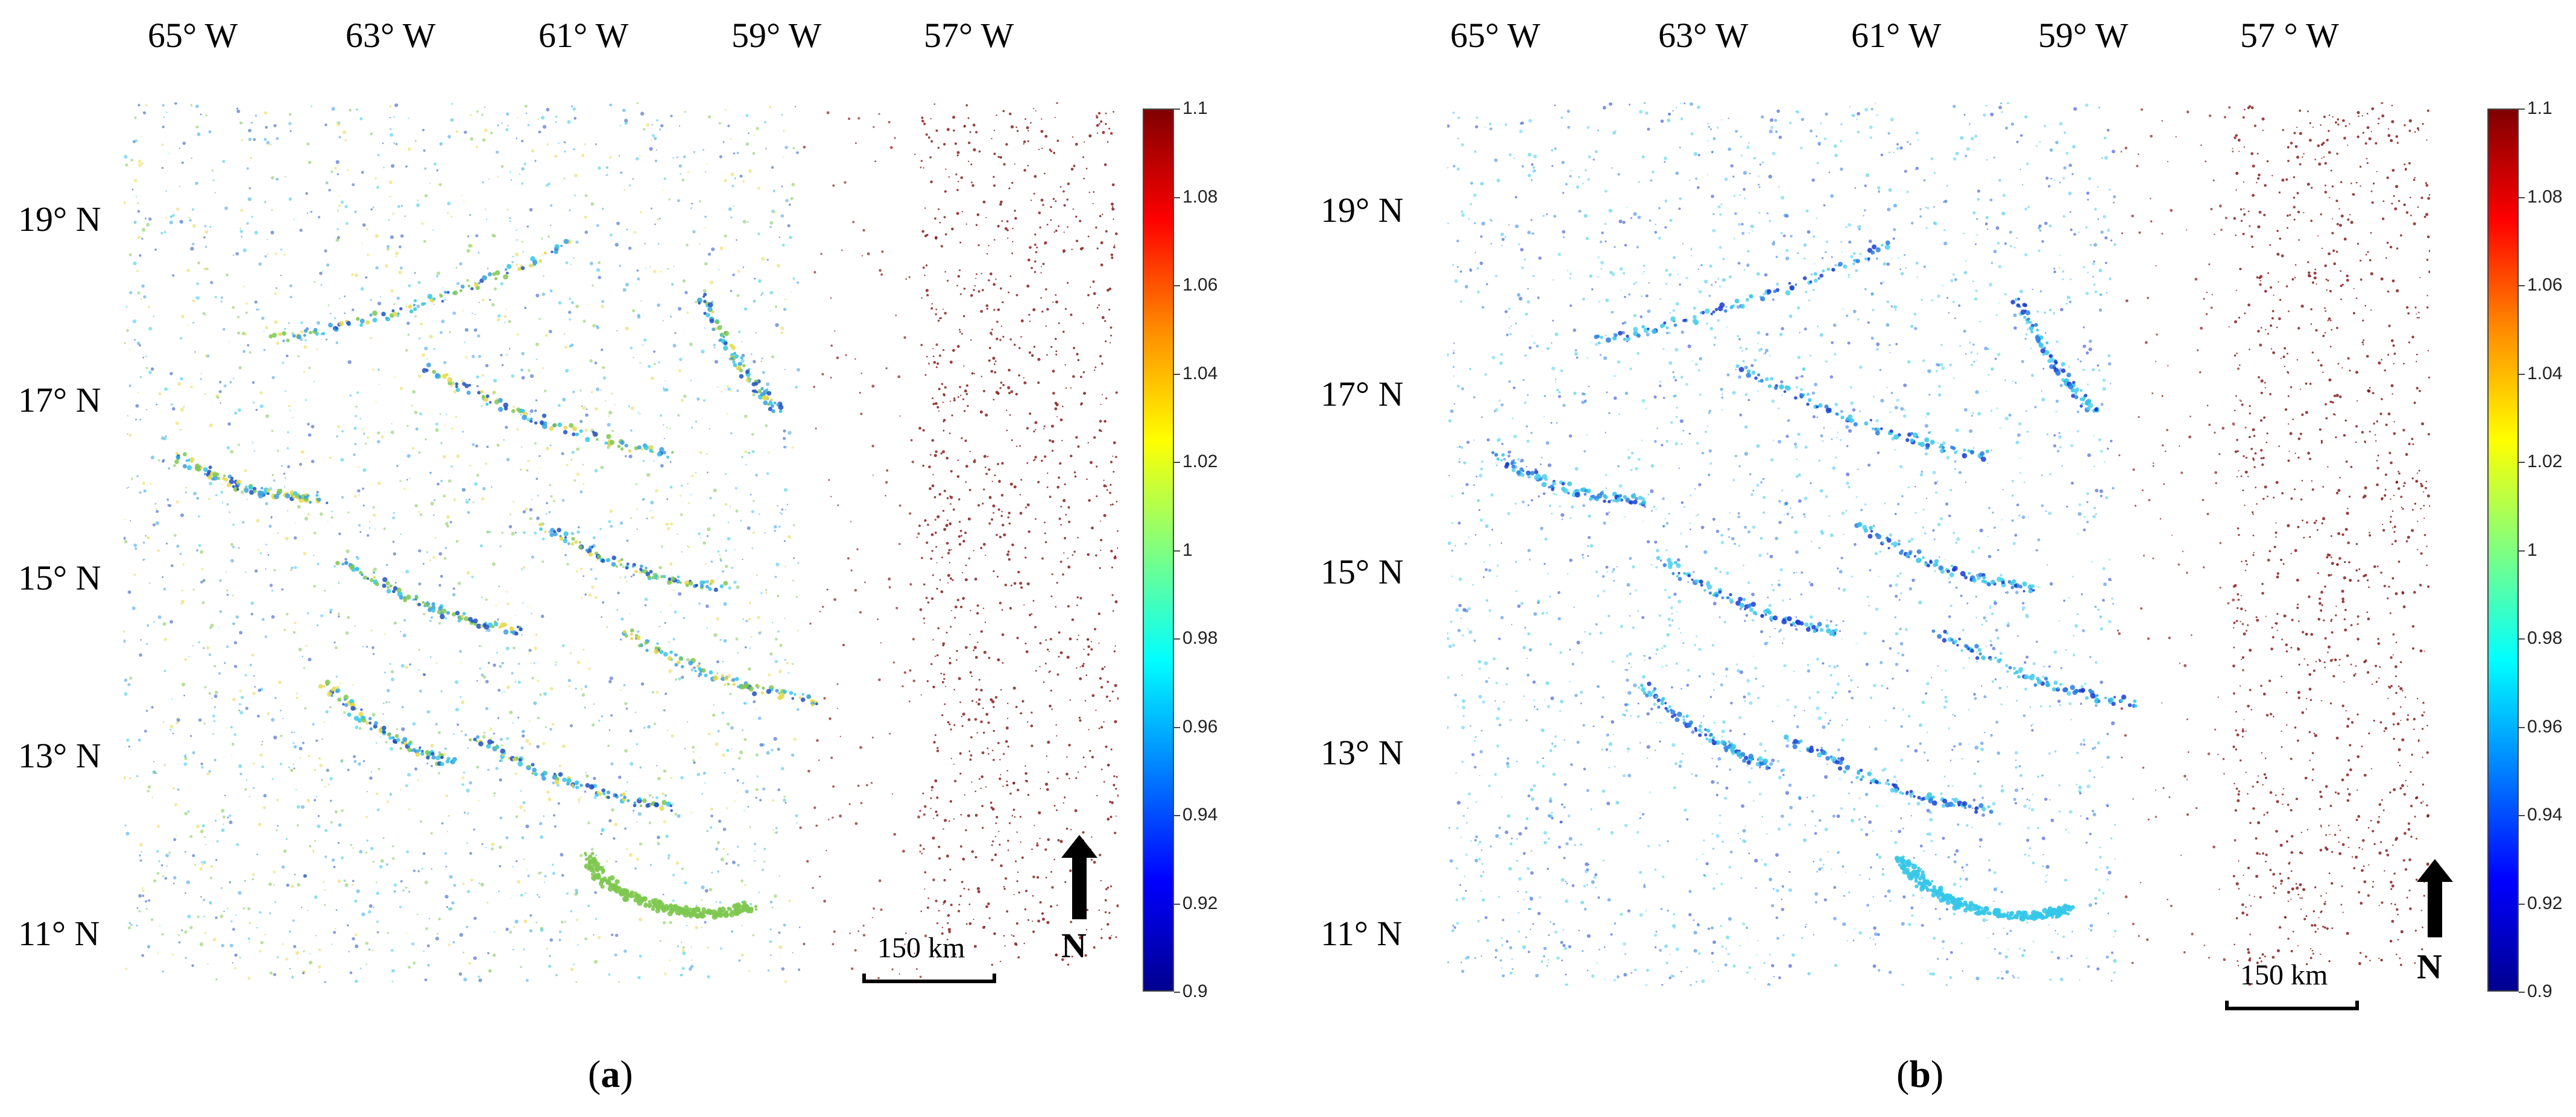  Describe the element at coordinates (2289, 35) in the screenshot. I see `lon-label: 57 ° W` at that location.